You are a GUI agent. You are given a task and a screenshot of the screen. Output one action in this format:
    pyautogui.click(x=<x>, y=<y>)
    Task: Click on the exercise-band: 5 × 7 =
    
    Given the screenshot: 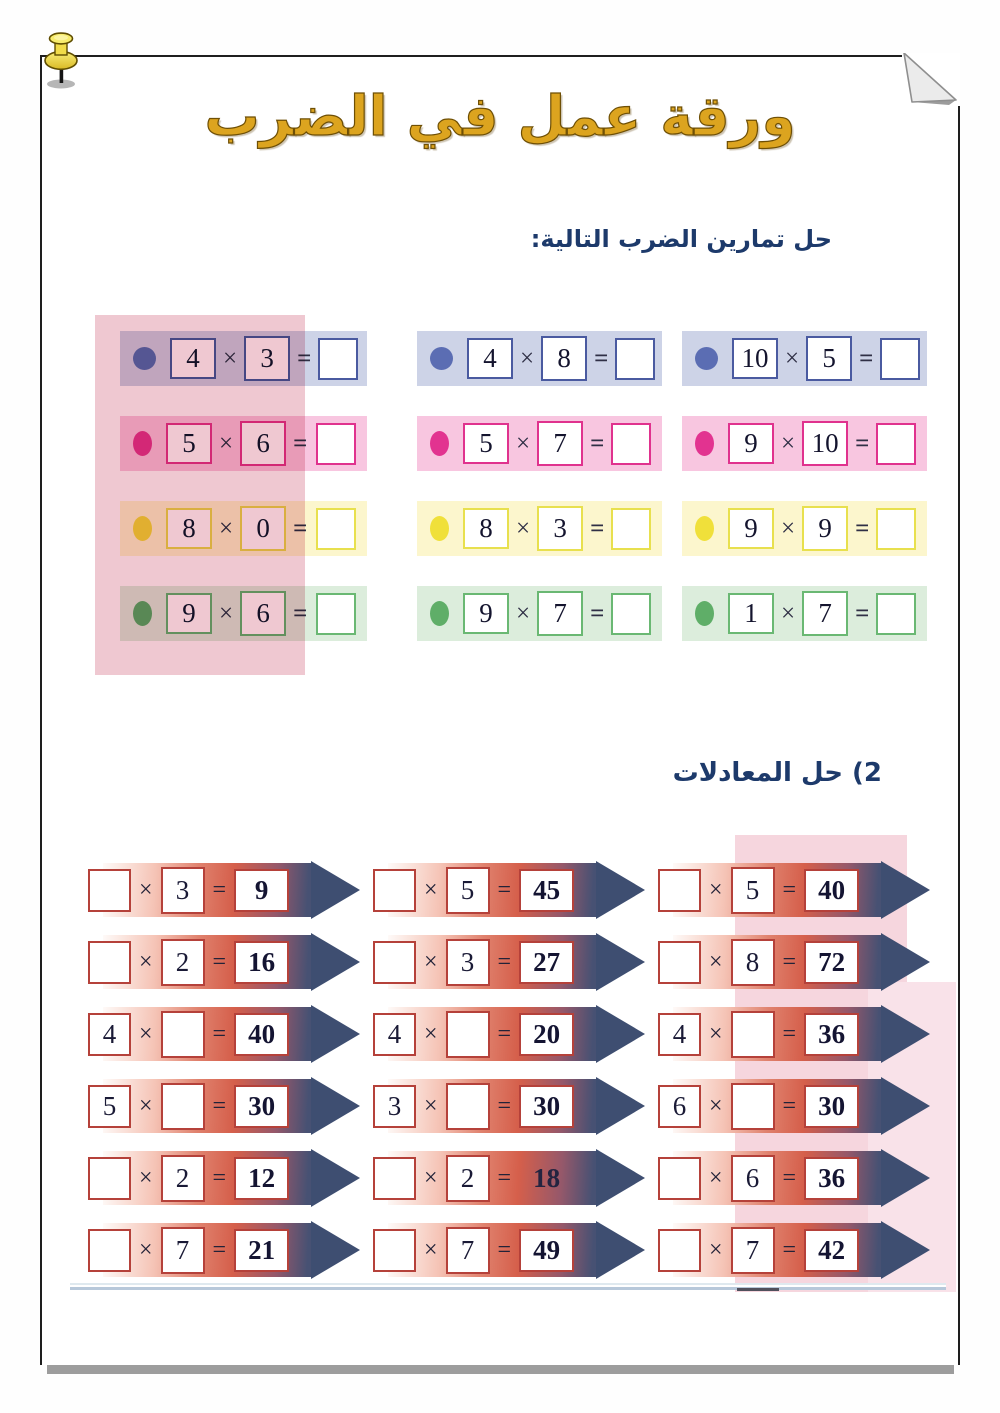 What is the action you would take?
    pyautogui.click(x=539, y=443)
    